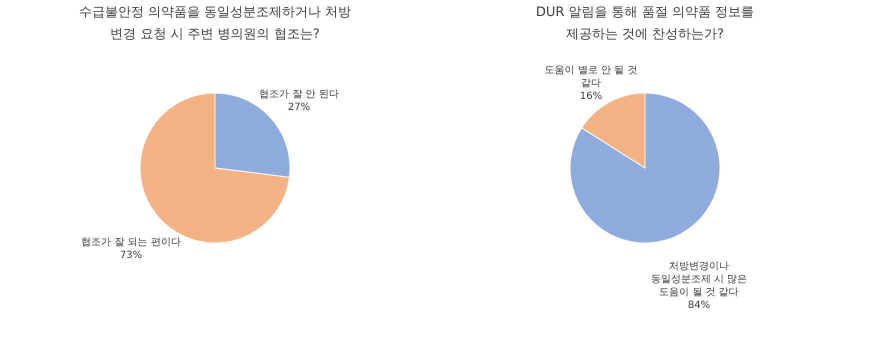 The height and width of the screenshot is (338, 889). Describe the element at coordinates (645, 168) in the screenshot. I see `pie-slice` at that location.